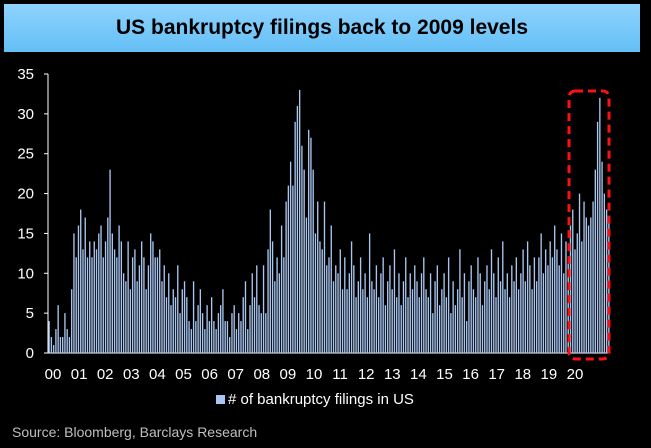 Image resolution: width=651 pixels, height=448 pixels. Describe the element at coordinates (444, 374) in the screenshot. I see `x-tick-label: 15` at that location.